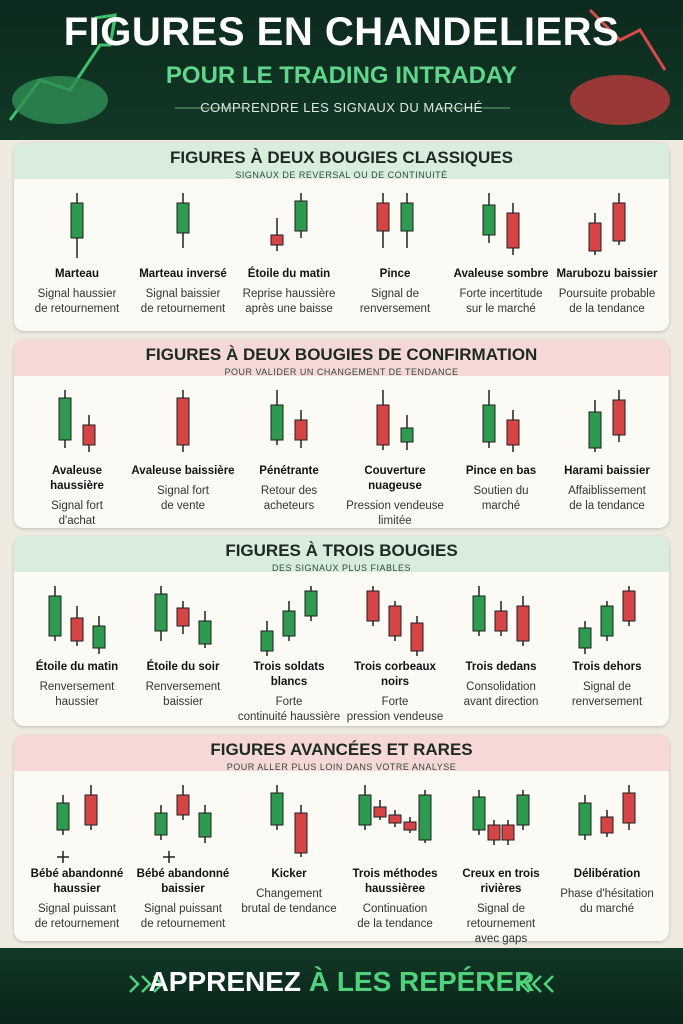  Describe the element at coordinates (77, 513) in the screenshot. I see `pattern-description: Signal fort d'achat` at that location.